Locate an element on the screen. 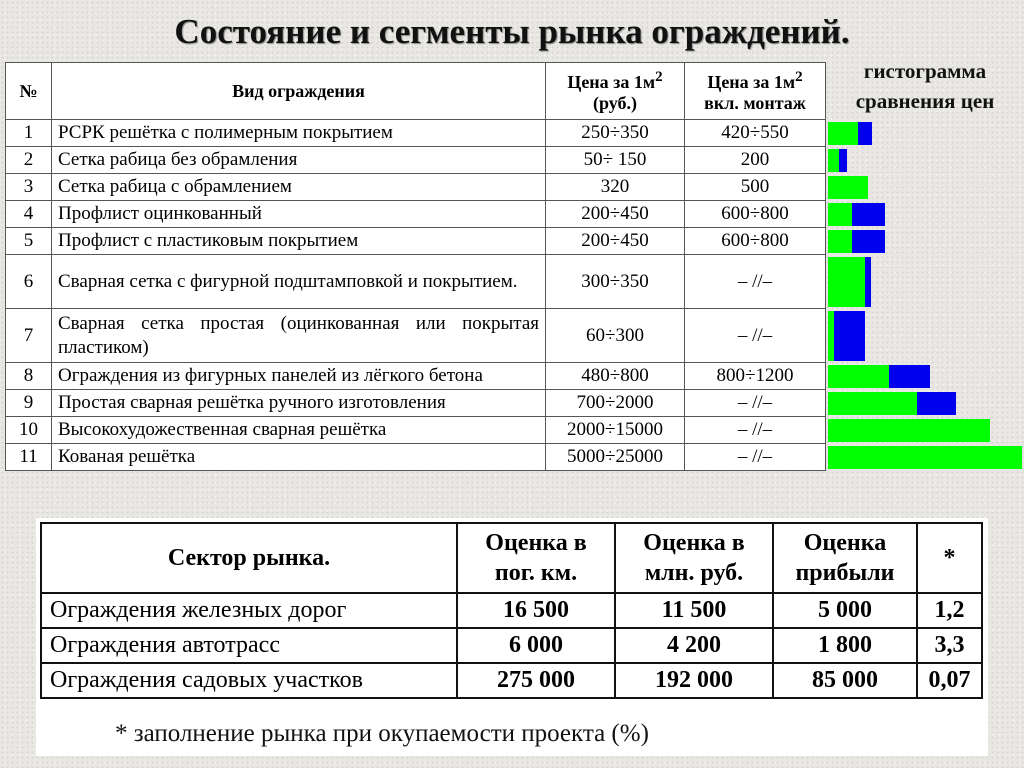 Image resolution: width=1024 pixels, height=768 pixels. table-row: Ограждения автотрасс 6 000 4 200 1 800 3,3 is located at coordinates (511, 645).